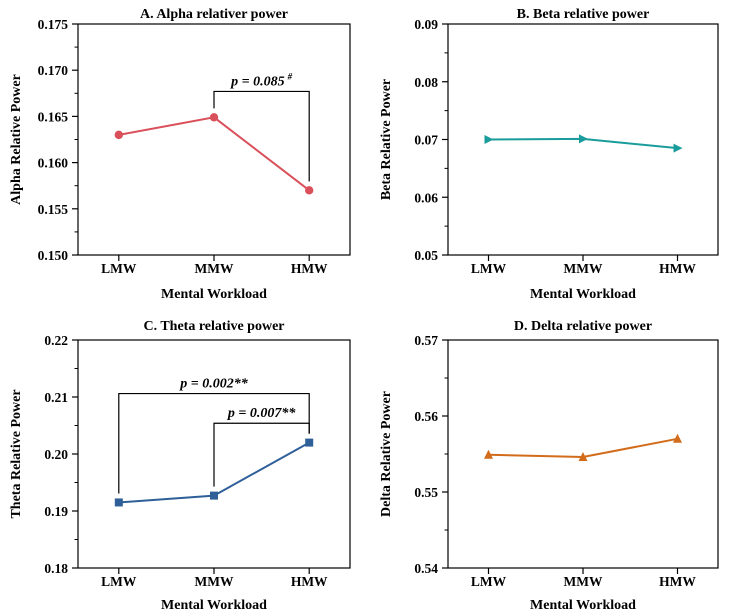  I want to click on y-axis-label: Theta Relative Power, so click(16, 453).